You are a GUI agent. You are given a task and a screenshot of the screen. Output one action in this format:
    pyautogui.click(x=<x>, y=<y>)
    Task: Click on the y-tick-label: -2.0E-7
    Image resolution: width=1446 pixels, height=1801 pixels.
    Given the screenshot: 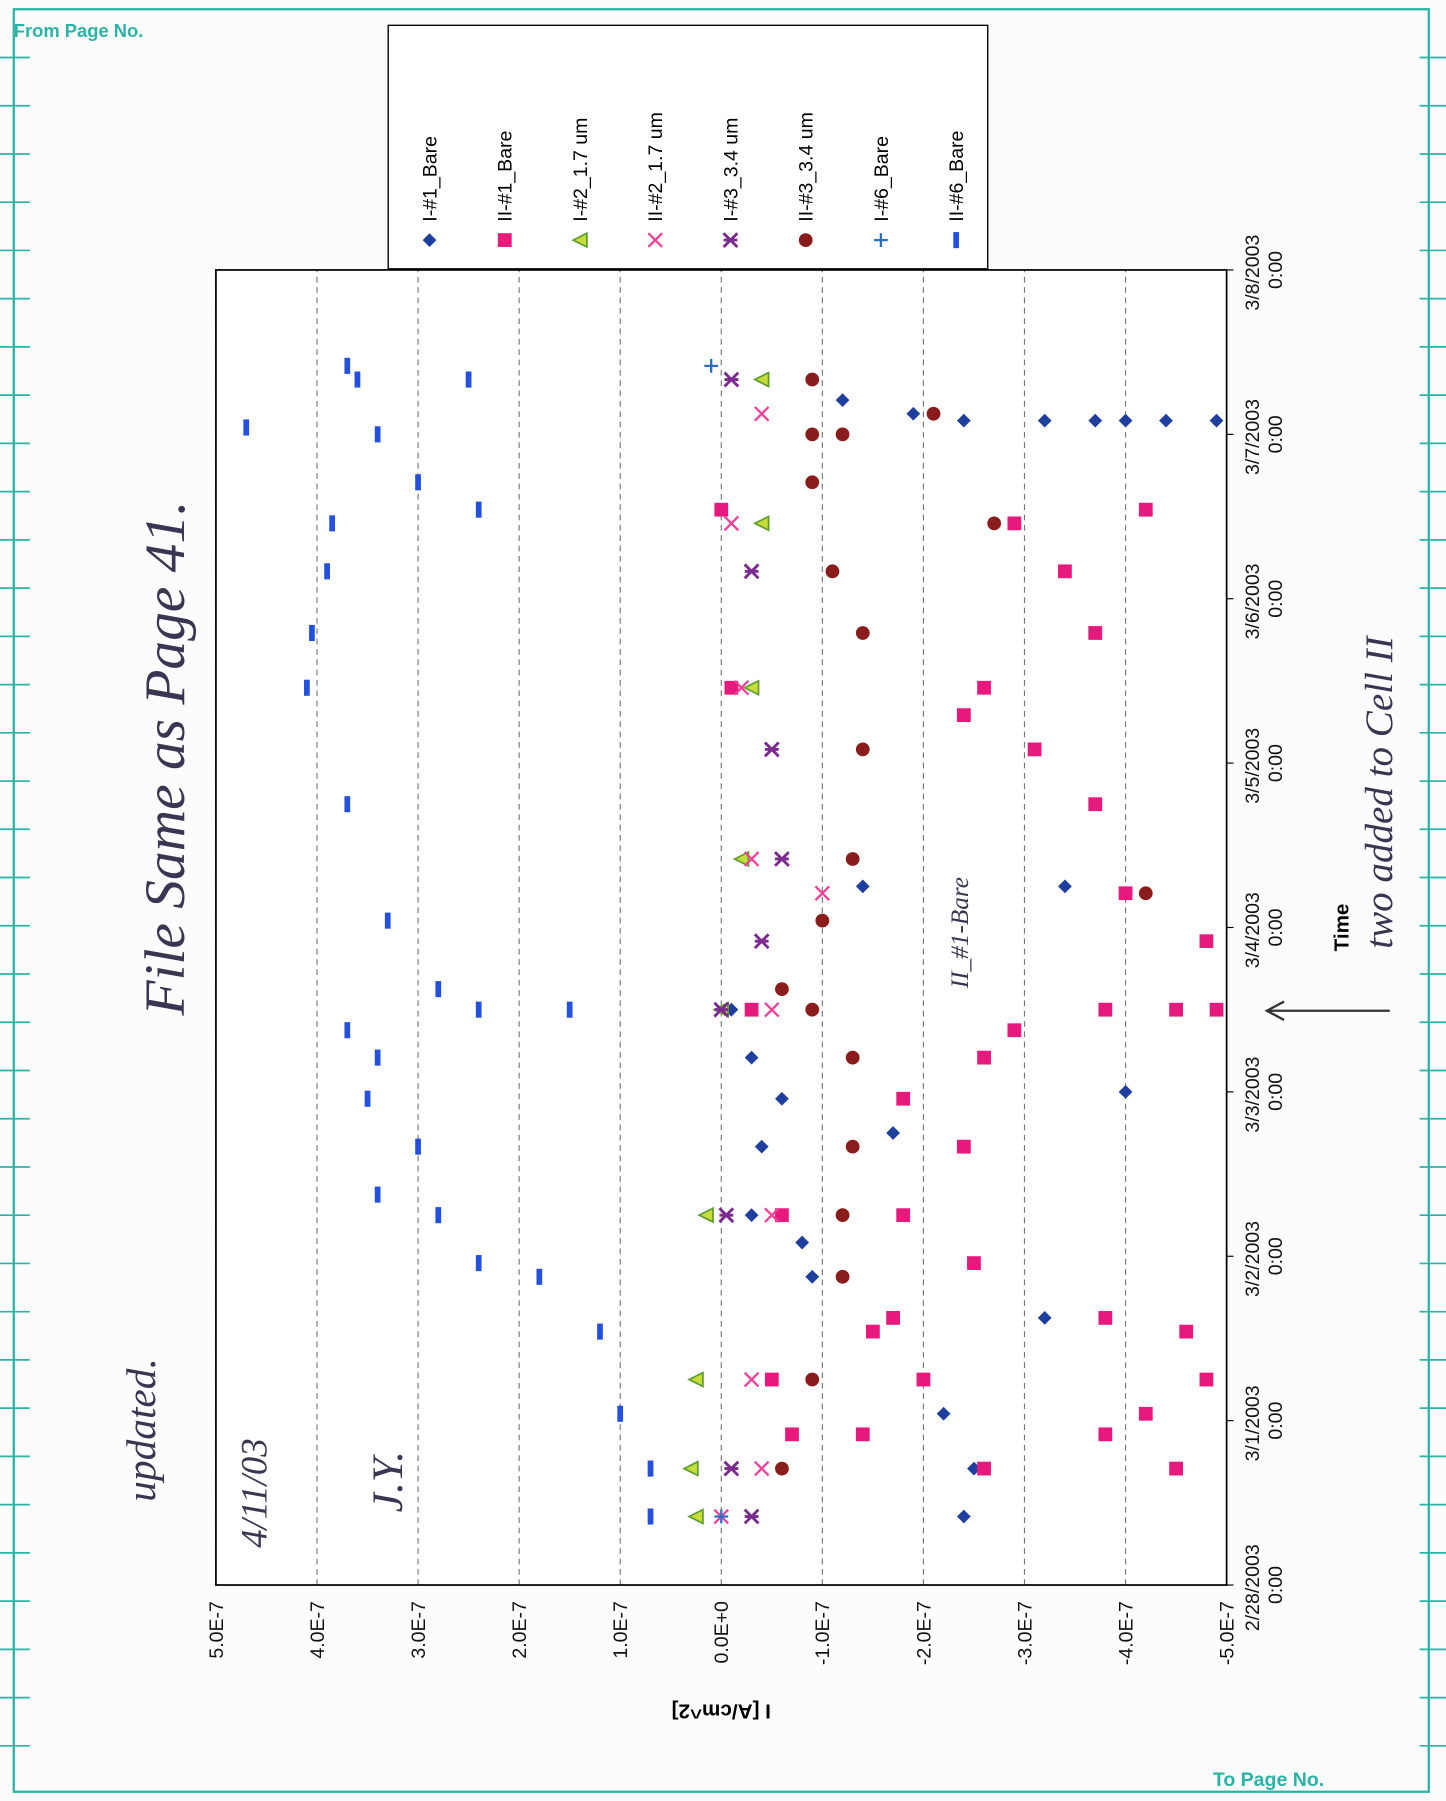 What is the action you would take?
    pyautogui.click(x=924, y=1633)
    